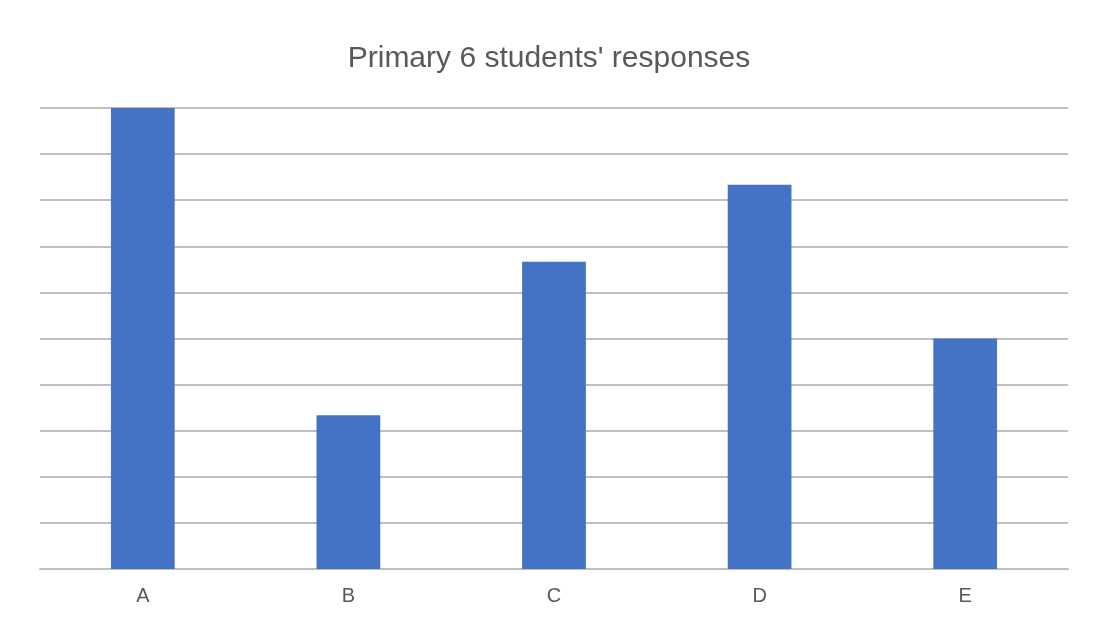 The height and width of the screenshot is (627, 1098). Describe the element at coordinates (348, 595) in the screenshot. I see `x-tick-label: B` at that location.